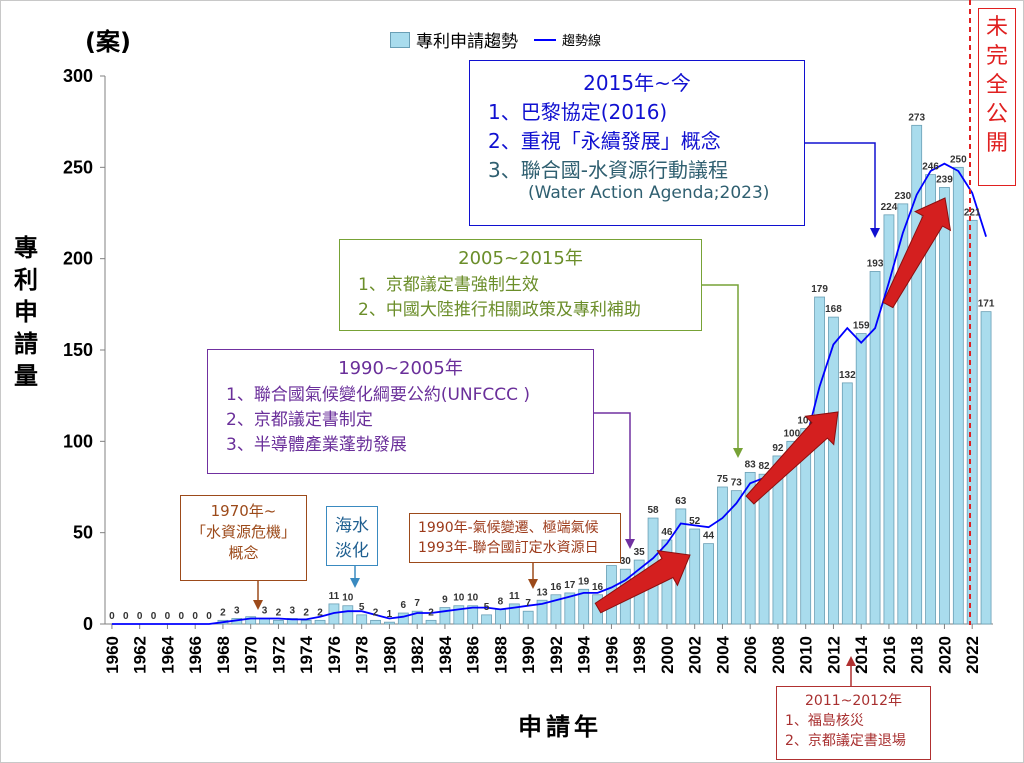 Image resolution: width=1024 pixels, height=763 pixels. What do you see at coordinates (545, 39) in the screenshot?
I see `legend-line-swatch` at bounding box center [545, 39].